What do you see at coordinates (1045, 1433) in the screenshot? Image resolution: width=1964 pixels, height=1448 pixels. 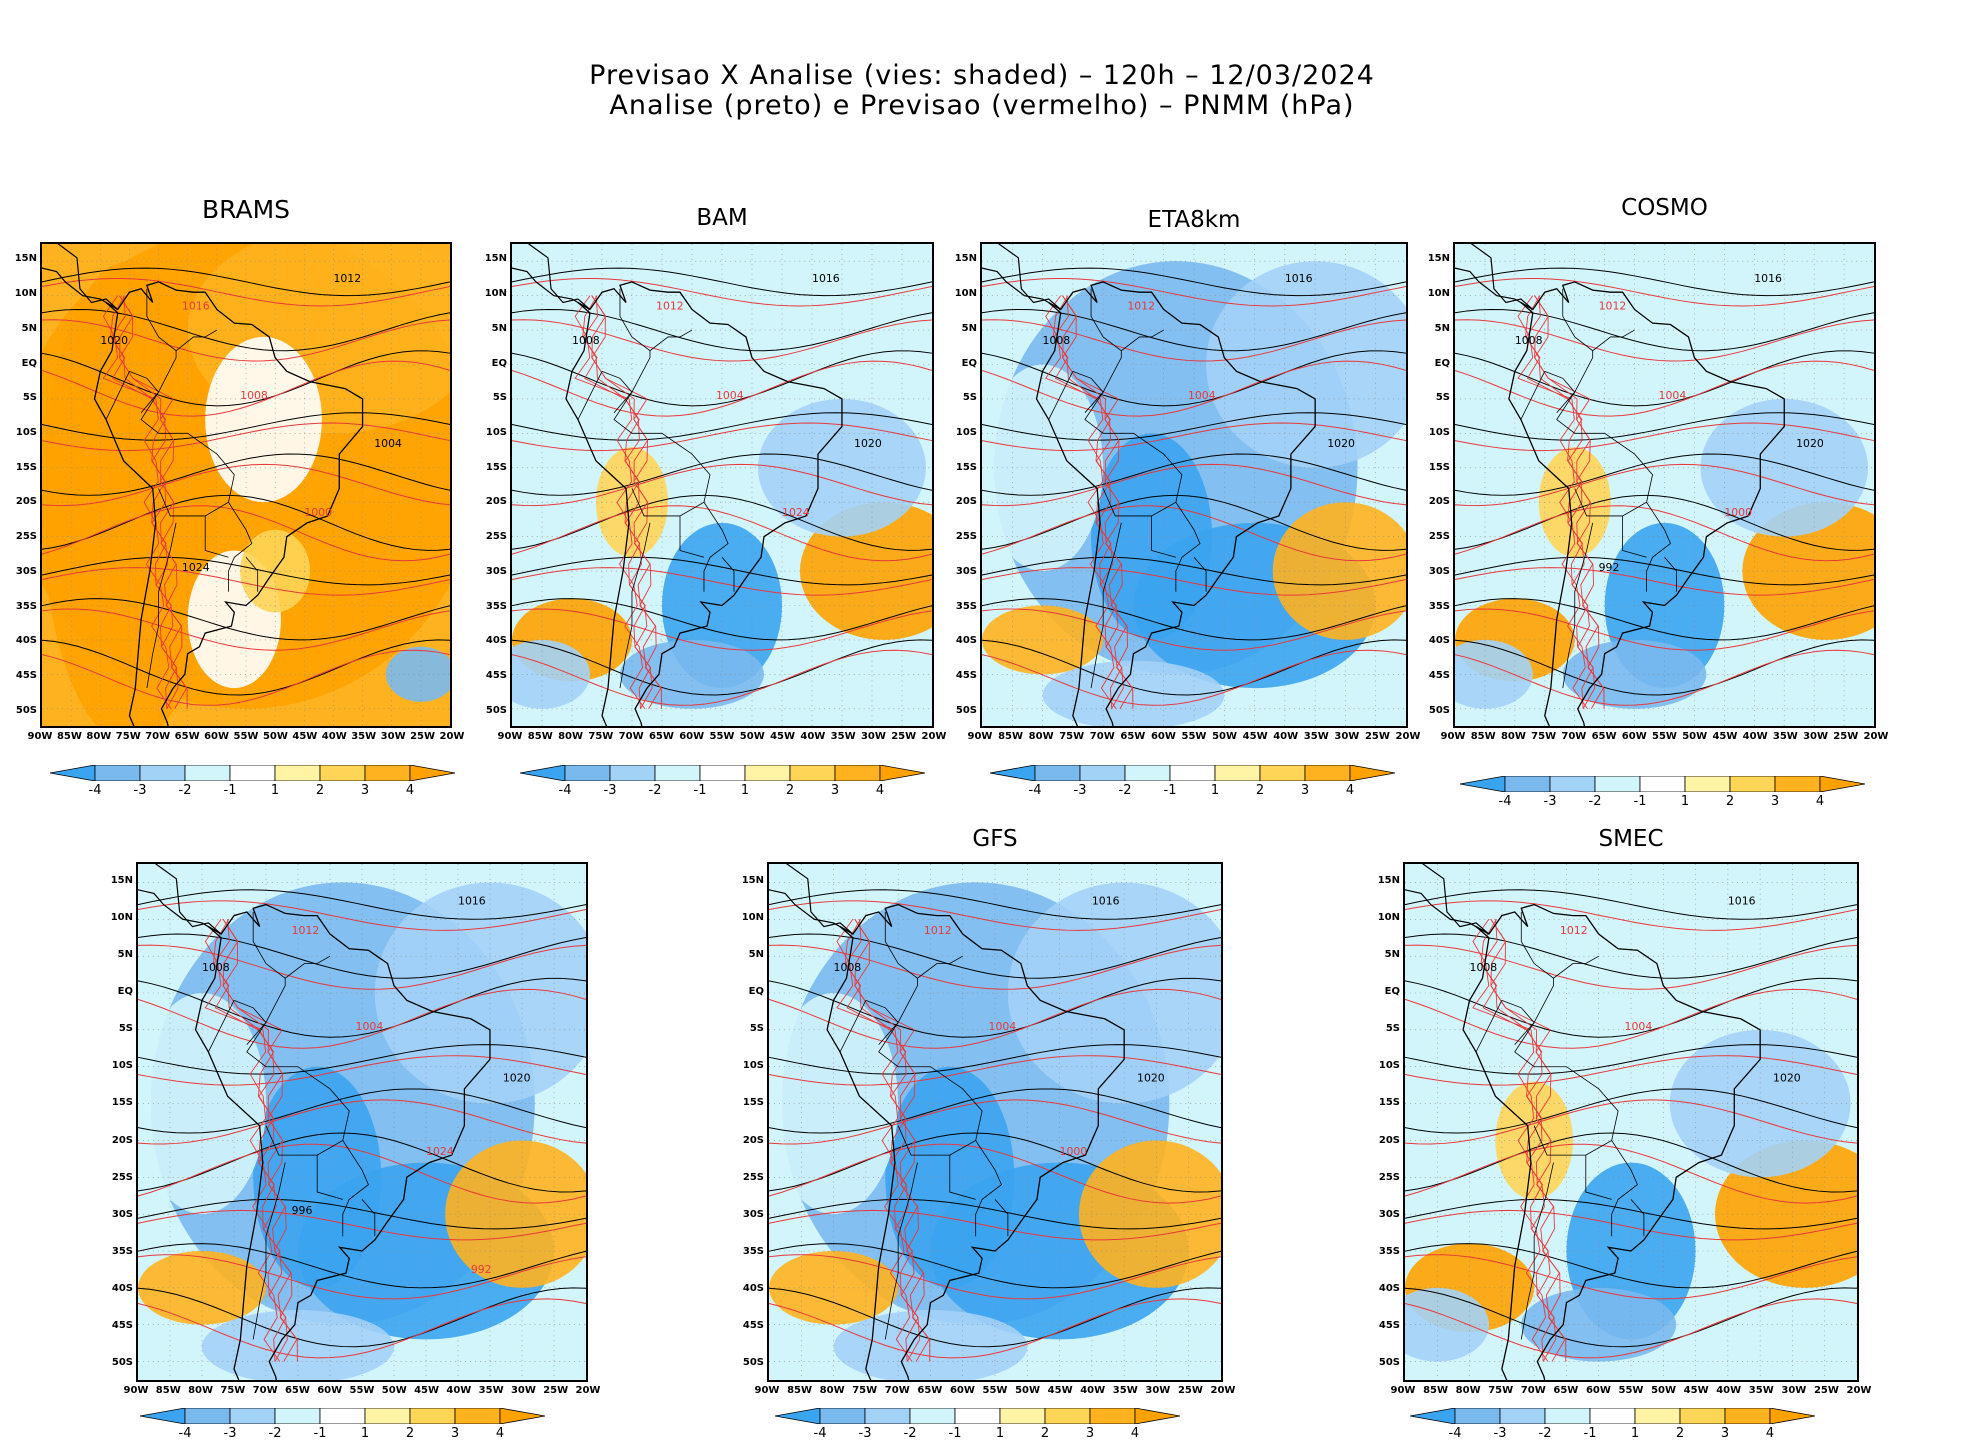 I see `colorbar-tick-label: 2` at bounding box center [1045, 1433].